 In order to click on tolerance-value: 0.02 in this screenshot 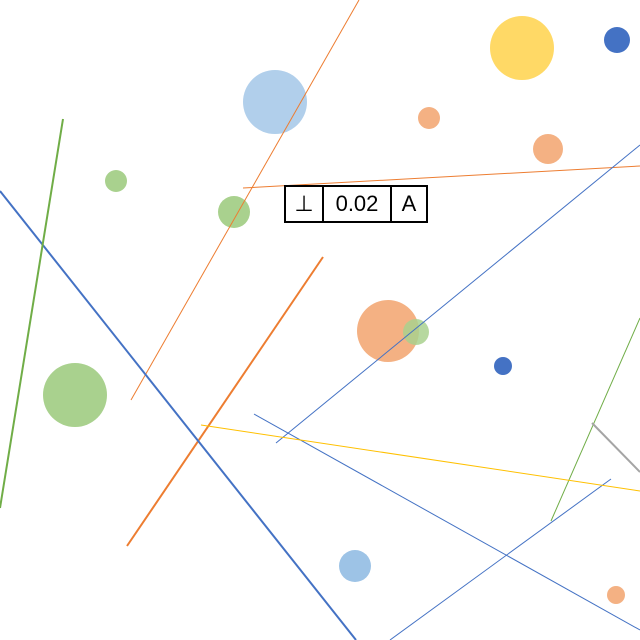, I will do `click(356, 204)`.